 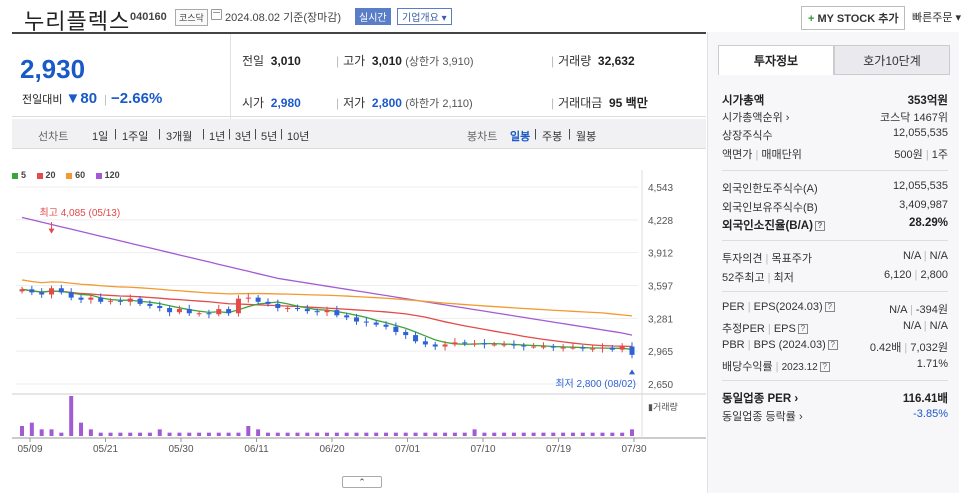 I want to click on ma-legend: 5 20 60 120, so click(x=70, y=175).